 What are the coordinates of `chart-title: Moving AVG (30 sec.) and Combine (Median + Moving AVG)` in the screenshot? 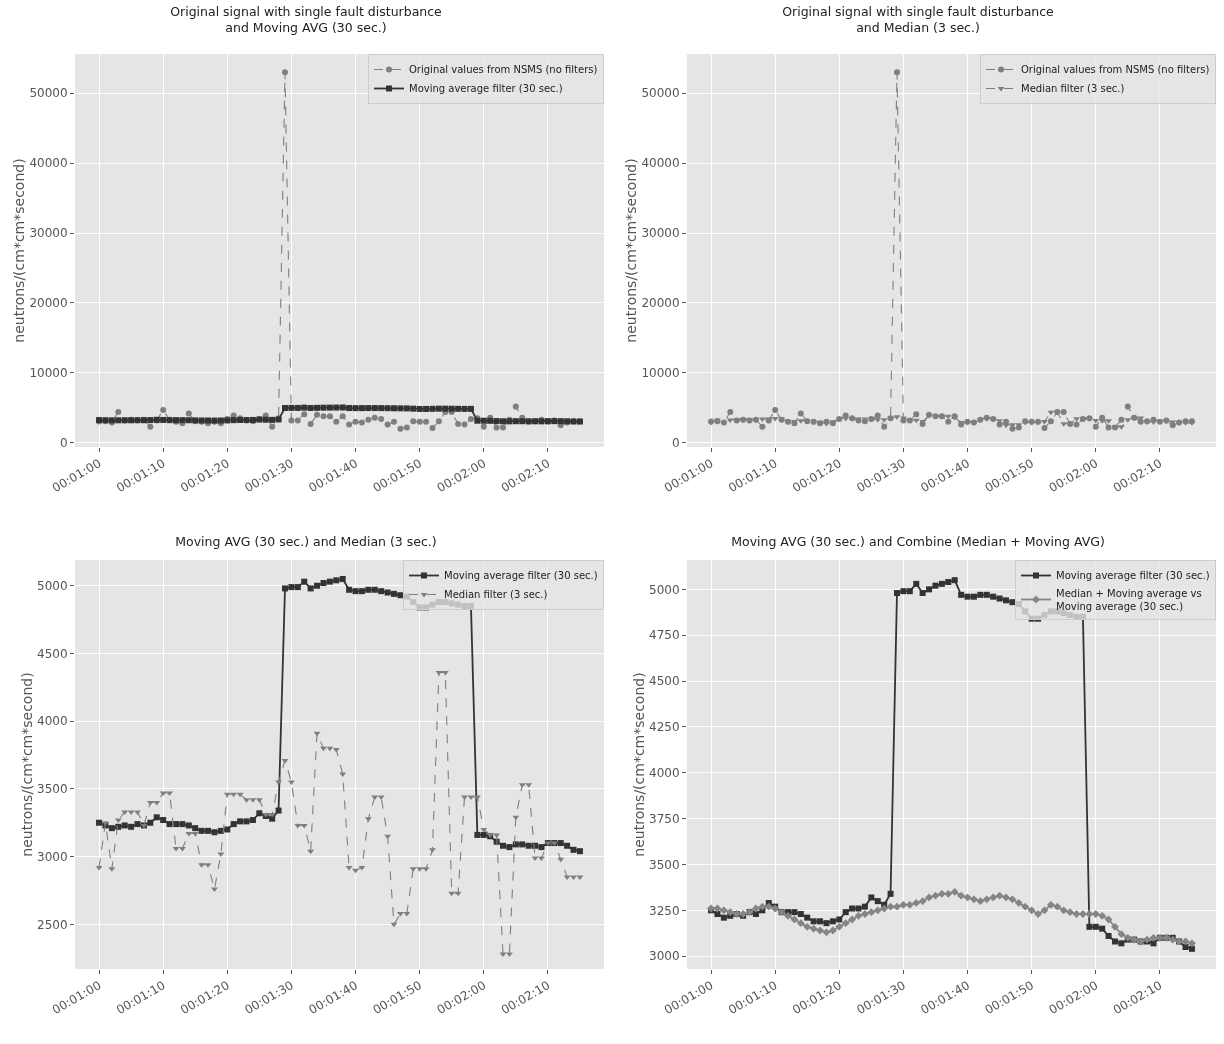 It's located at (918, 542).